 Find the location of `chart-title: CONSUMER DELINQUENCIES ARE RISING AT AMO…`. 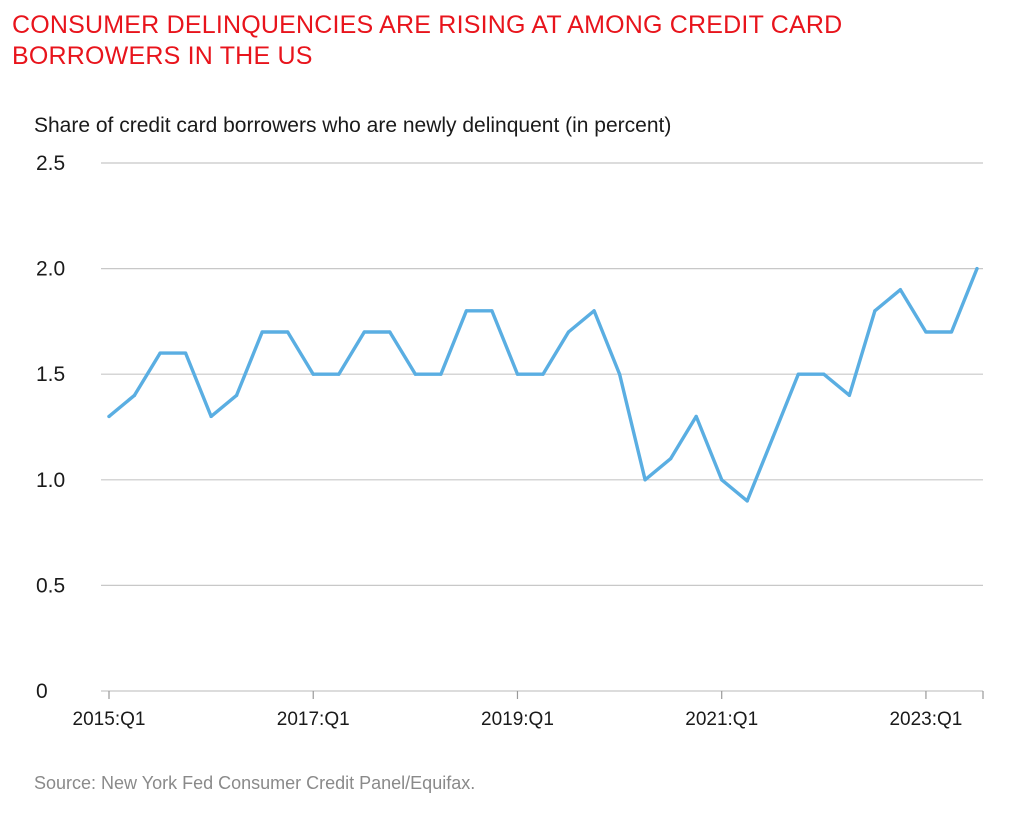

chart-title: CONSUMER DELINQUENCIES ARE RISING AT AMO… is located at coordinates (427, 40).